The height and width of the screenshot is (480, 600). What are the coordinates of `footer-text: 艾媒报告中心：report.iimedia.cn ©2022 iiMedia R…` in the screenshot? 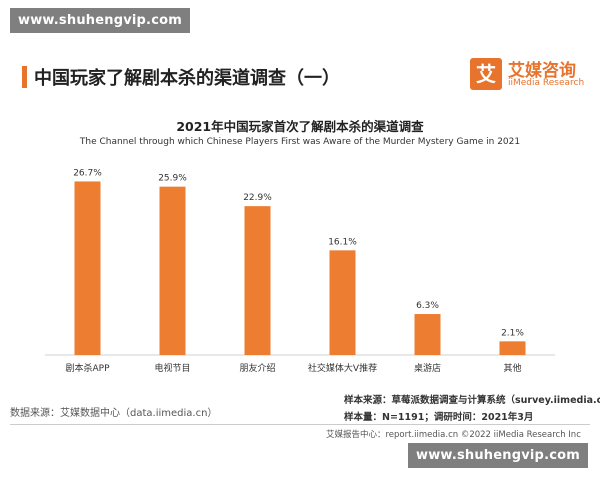 It's located at (453, 435).